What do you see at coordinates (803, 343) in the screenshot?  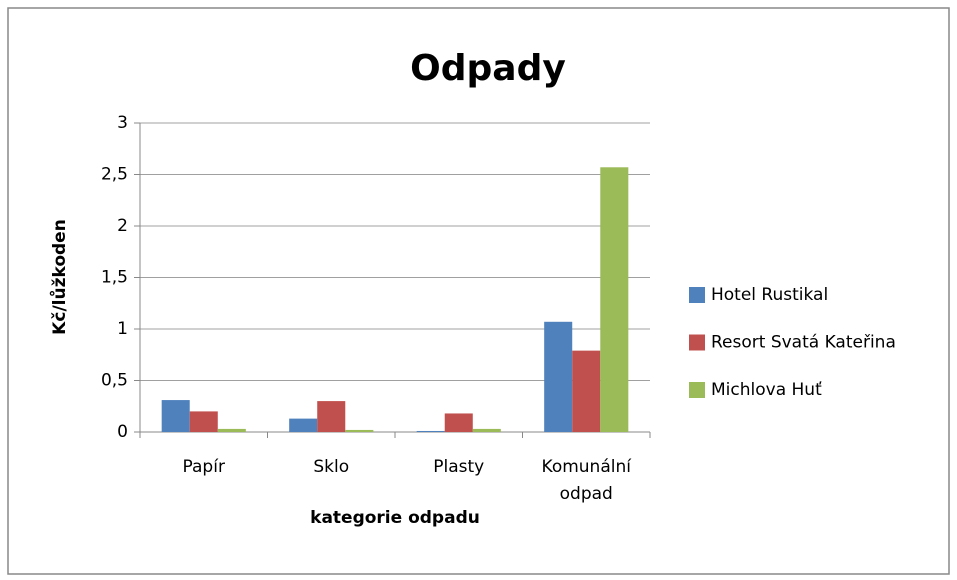 I see `legend-label: Resort Svatá Kateřina` at bounding box center [803, 343].